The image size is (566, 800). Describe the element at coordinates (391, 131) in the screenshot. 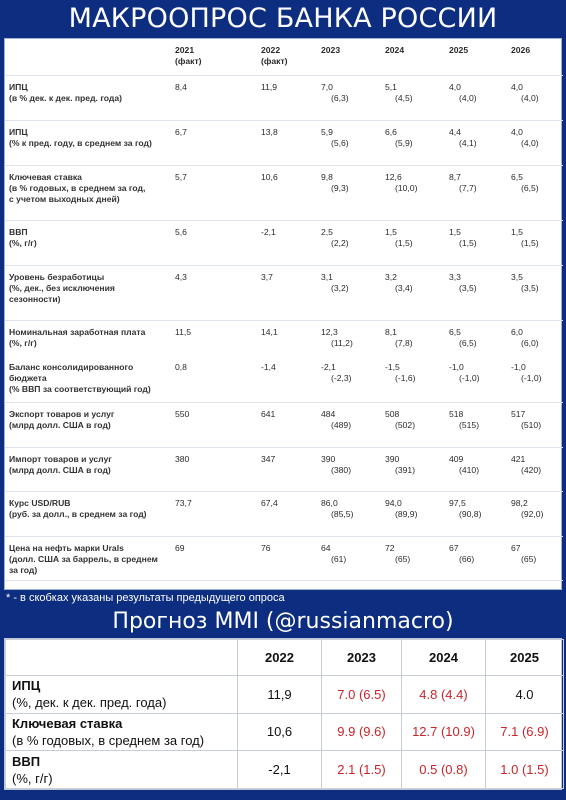

I see `current-value: 6,6` at that location.